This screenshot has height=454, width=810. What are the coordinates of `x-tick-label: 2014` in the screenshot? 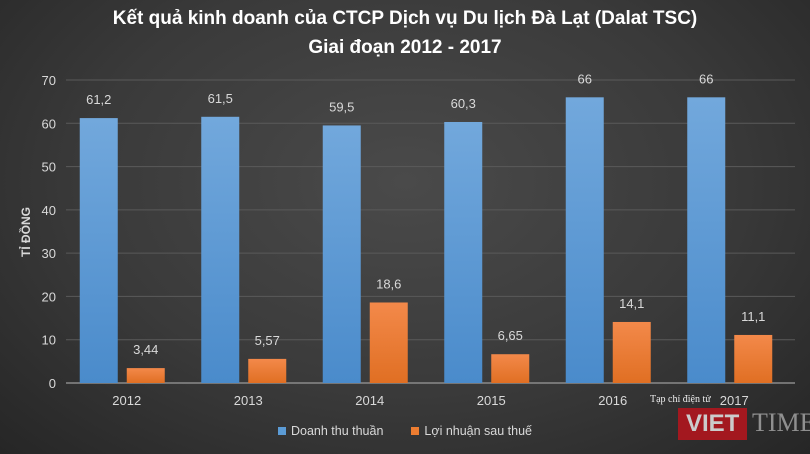 It's located at (369, 400).